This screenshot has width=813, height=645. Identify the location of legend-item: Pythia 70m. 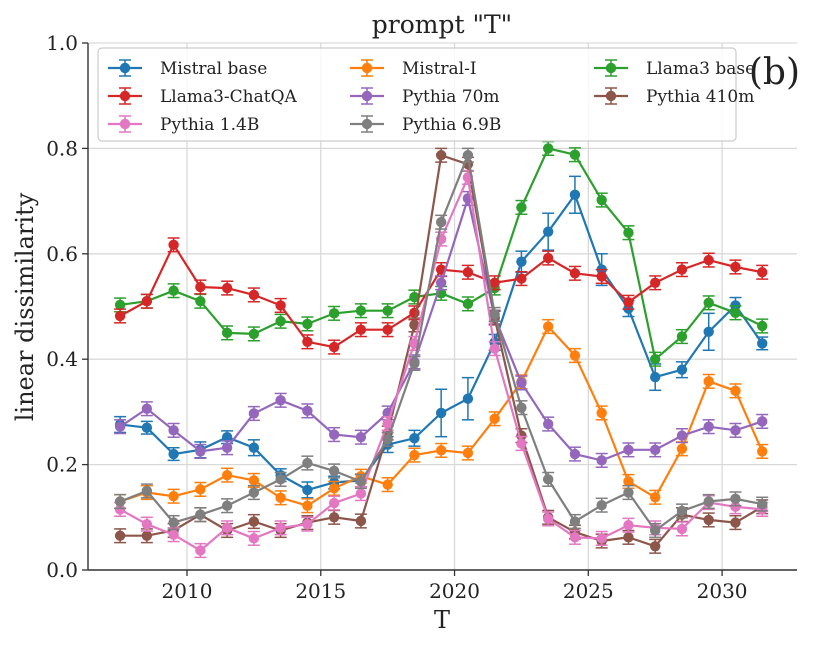
(425, 97).